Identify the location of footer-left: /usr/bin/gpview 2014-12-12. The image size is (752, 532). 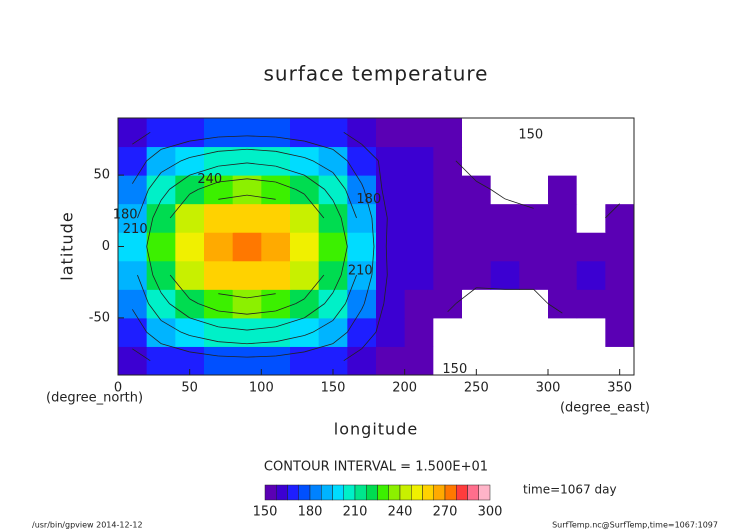
(87, 525).